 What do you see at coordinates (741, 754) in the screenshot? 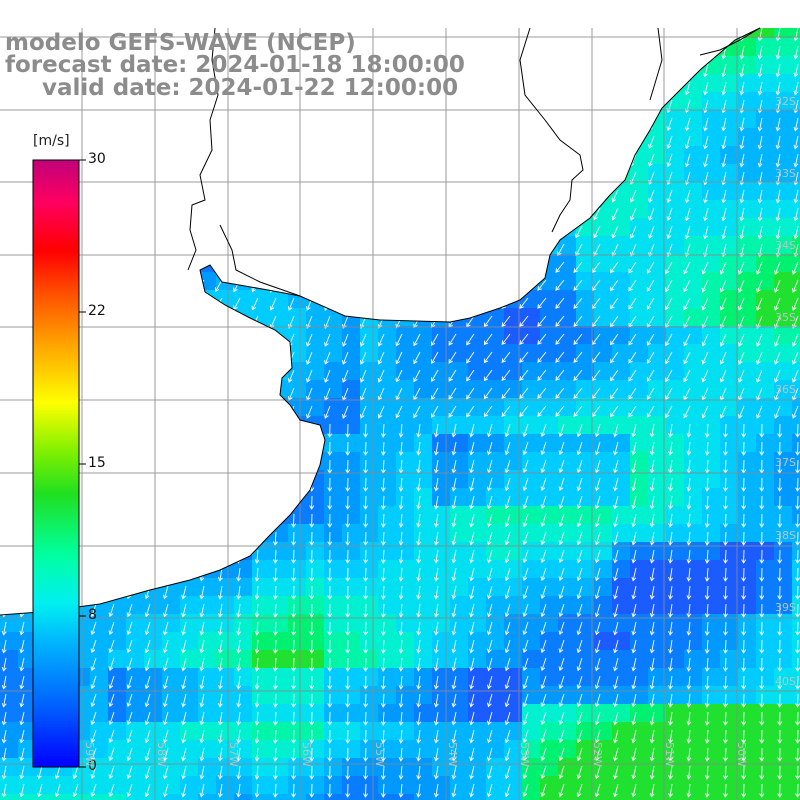
I see `lon-label: 50W` at bounding box center [741, 754].